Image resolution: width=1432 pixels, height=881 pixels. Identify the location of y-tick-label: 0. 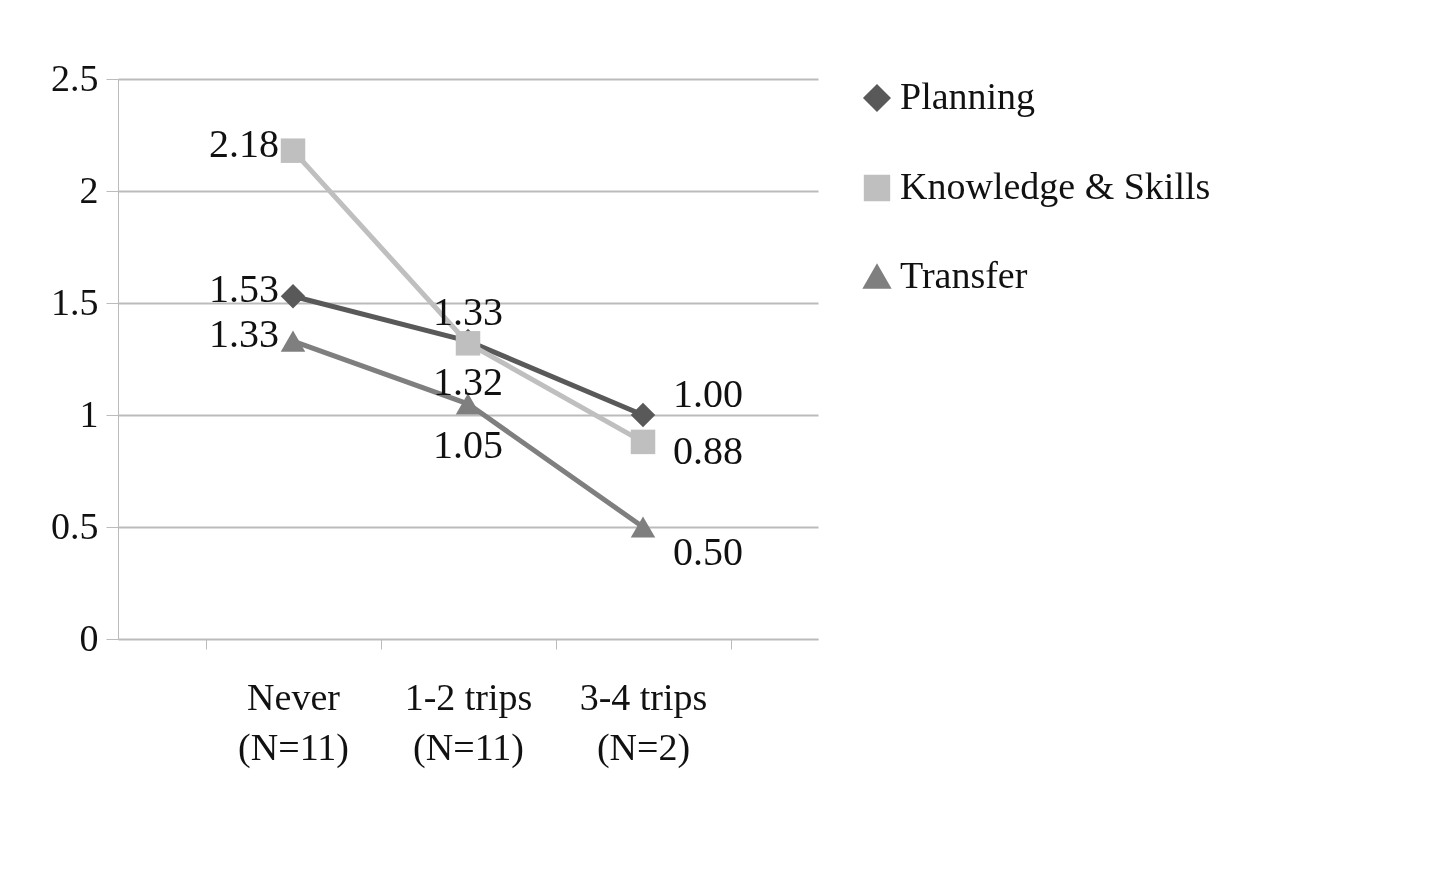
(89, 637).